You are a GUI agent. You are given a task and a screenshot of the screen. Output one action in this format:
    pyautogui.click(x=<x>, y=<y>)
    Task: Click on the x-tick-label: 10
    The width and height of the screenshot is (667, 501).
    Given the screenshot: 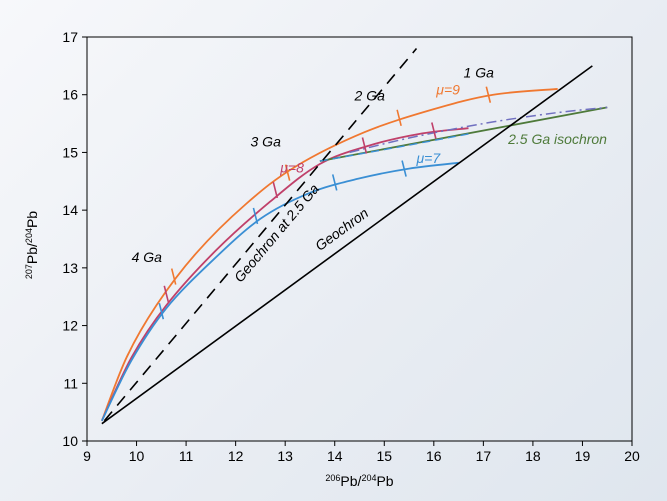 What is the action you would take?
    pyautogui.click(x=137, y=456)
    